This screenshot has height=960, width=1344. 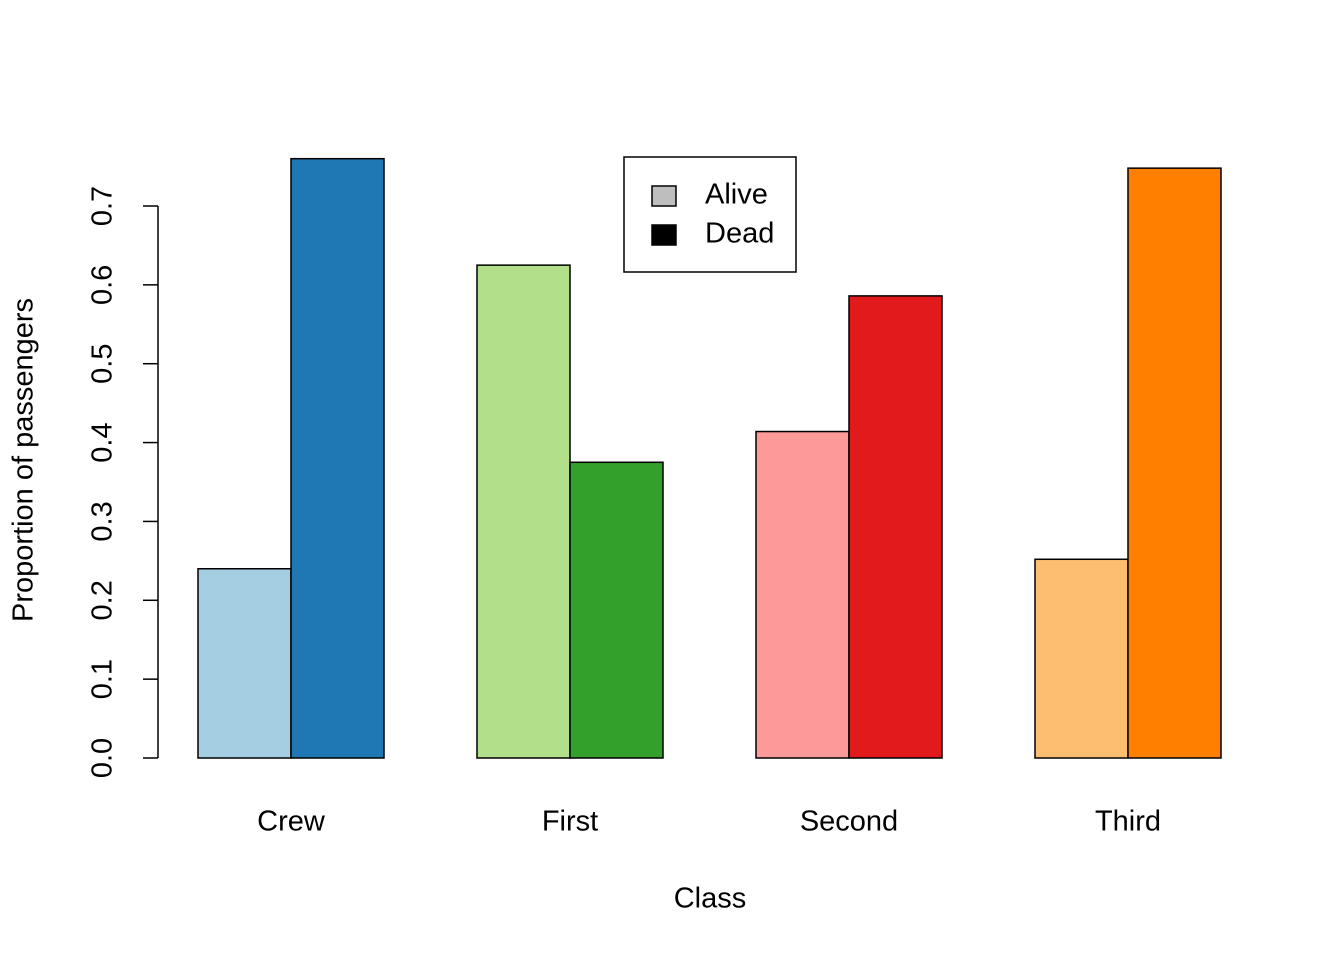 What do you see at coordinates (710, 899) in the screenshot?
I see `x-axis-label: Class` at bounding box center [710, 899].